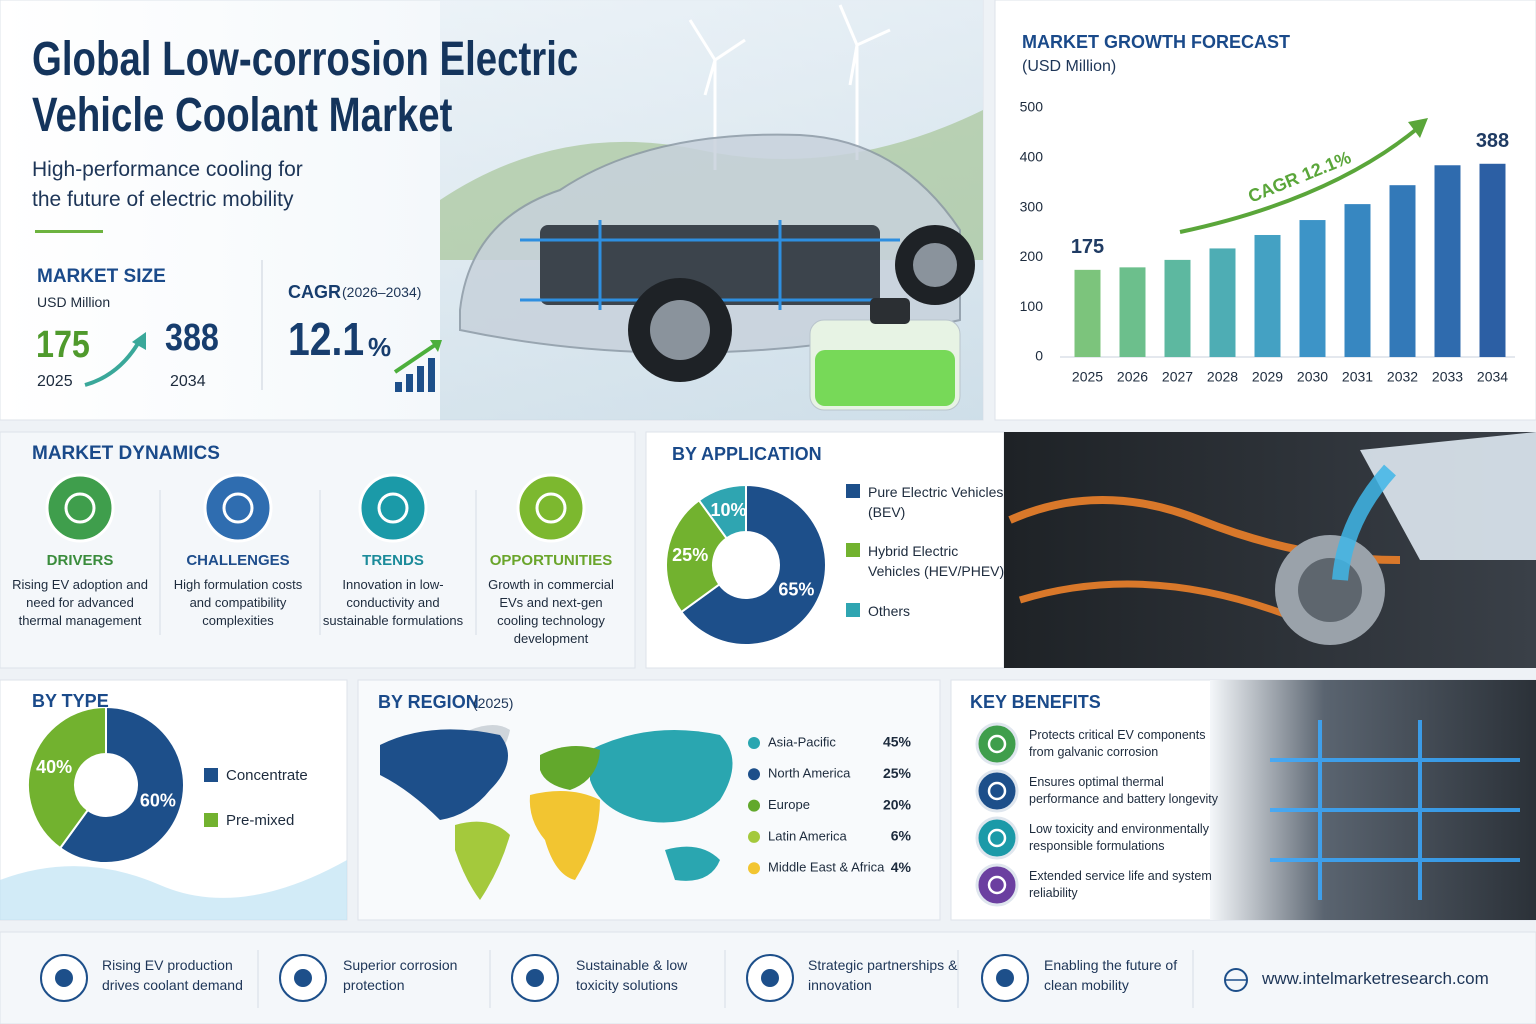 This screenshot has width=1536, height=1024. Describe the element at coordinates (710, 265) in the screenshot. I see `battery-pack` at that location.